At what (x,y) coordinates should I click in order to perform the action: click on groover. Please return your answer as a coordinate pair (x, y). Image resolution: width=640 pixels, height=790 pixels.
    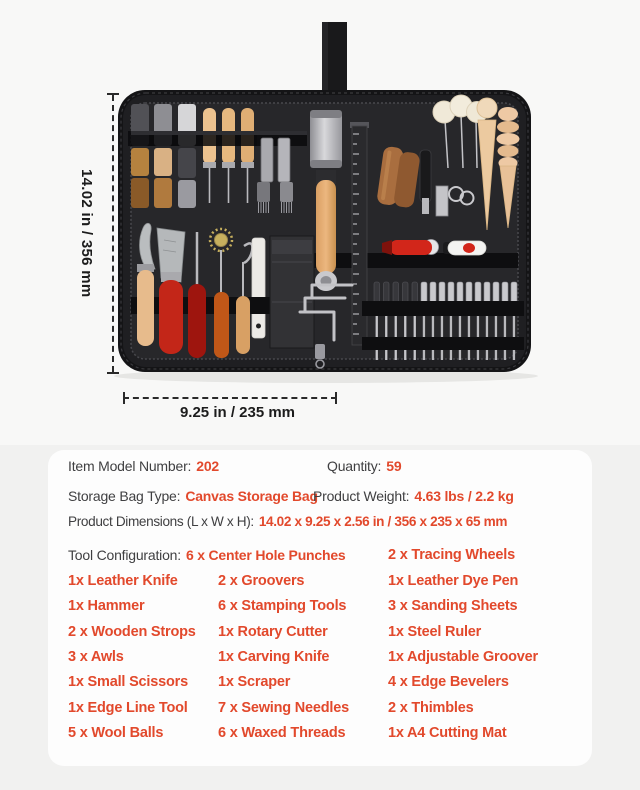
    Looking at the image, I should click on (245, 298).